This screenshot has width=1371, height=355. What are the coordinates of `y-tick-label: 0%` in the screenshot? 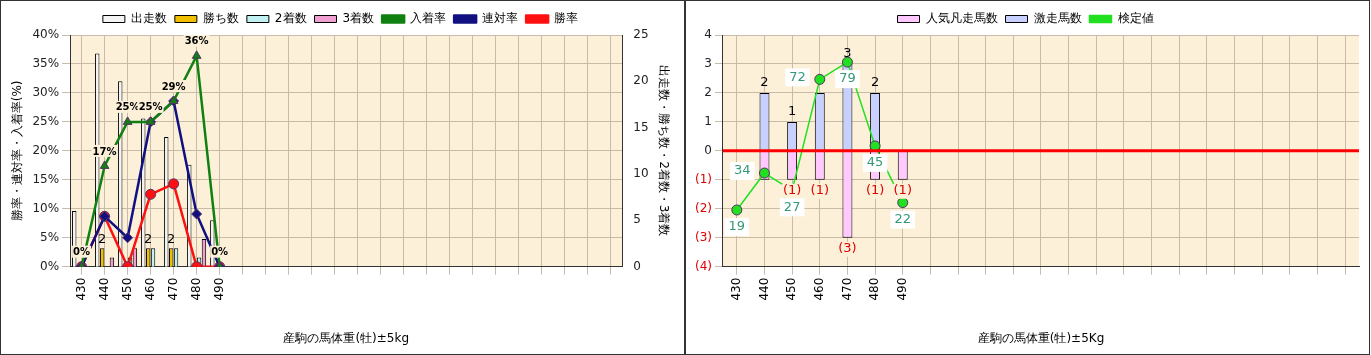 It's located at (50, 265).